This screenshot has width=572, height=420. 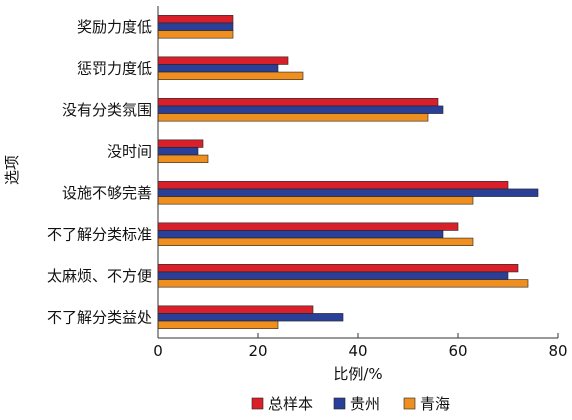 I want to click on legend: 总样本 贵州 青海, so click(x=350, y=404).